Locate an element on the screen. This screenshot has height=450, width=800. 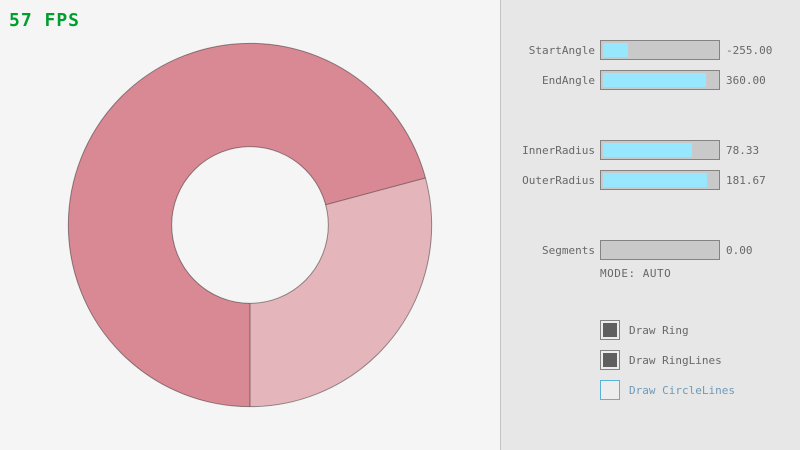
fps-counter: 57 FPS is located at coordinates (45, 20).